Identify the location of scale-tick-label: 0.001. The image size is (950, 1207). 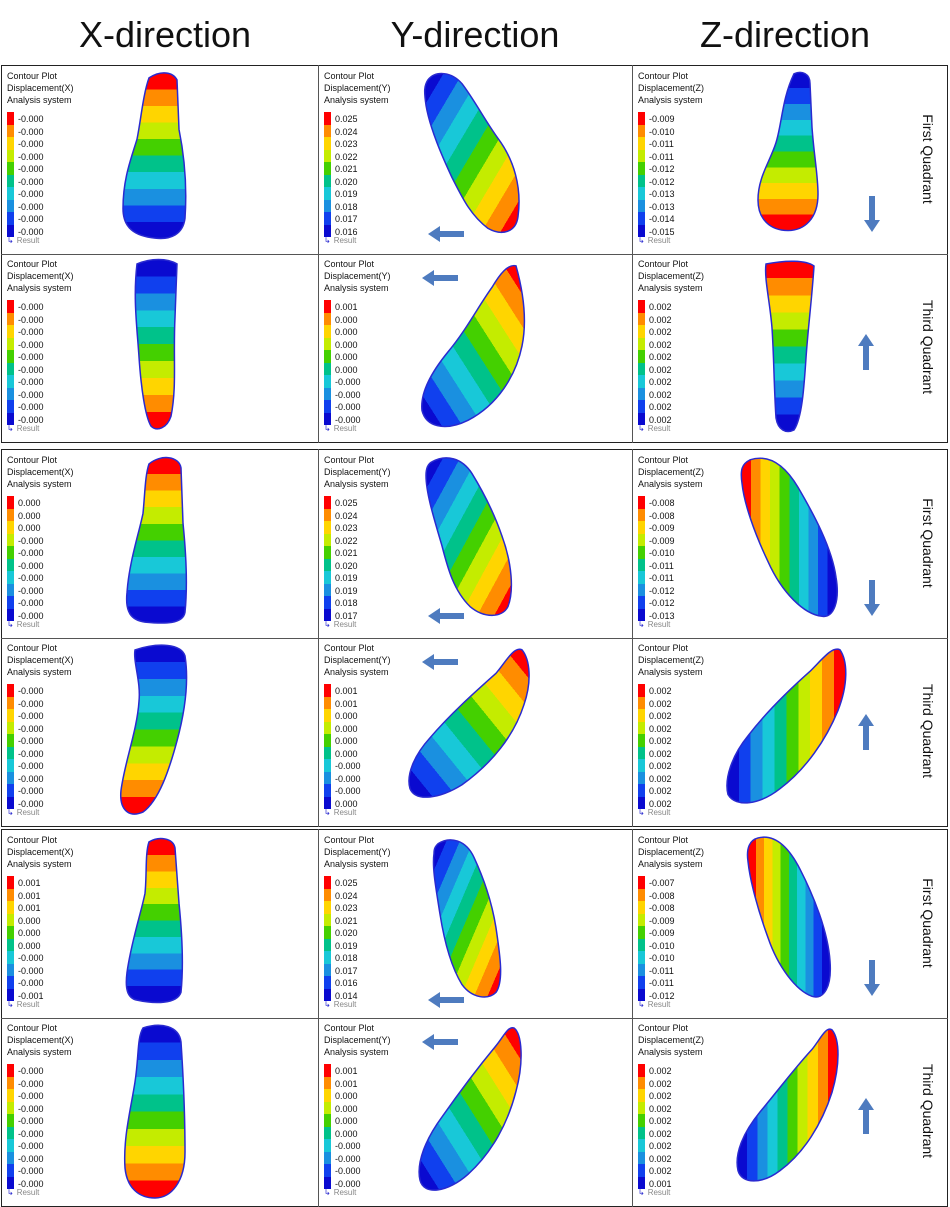
(29, 908).